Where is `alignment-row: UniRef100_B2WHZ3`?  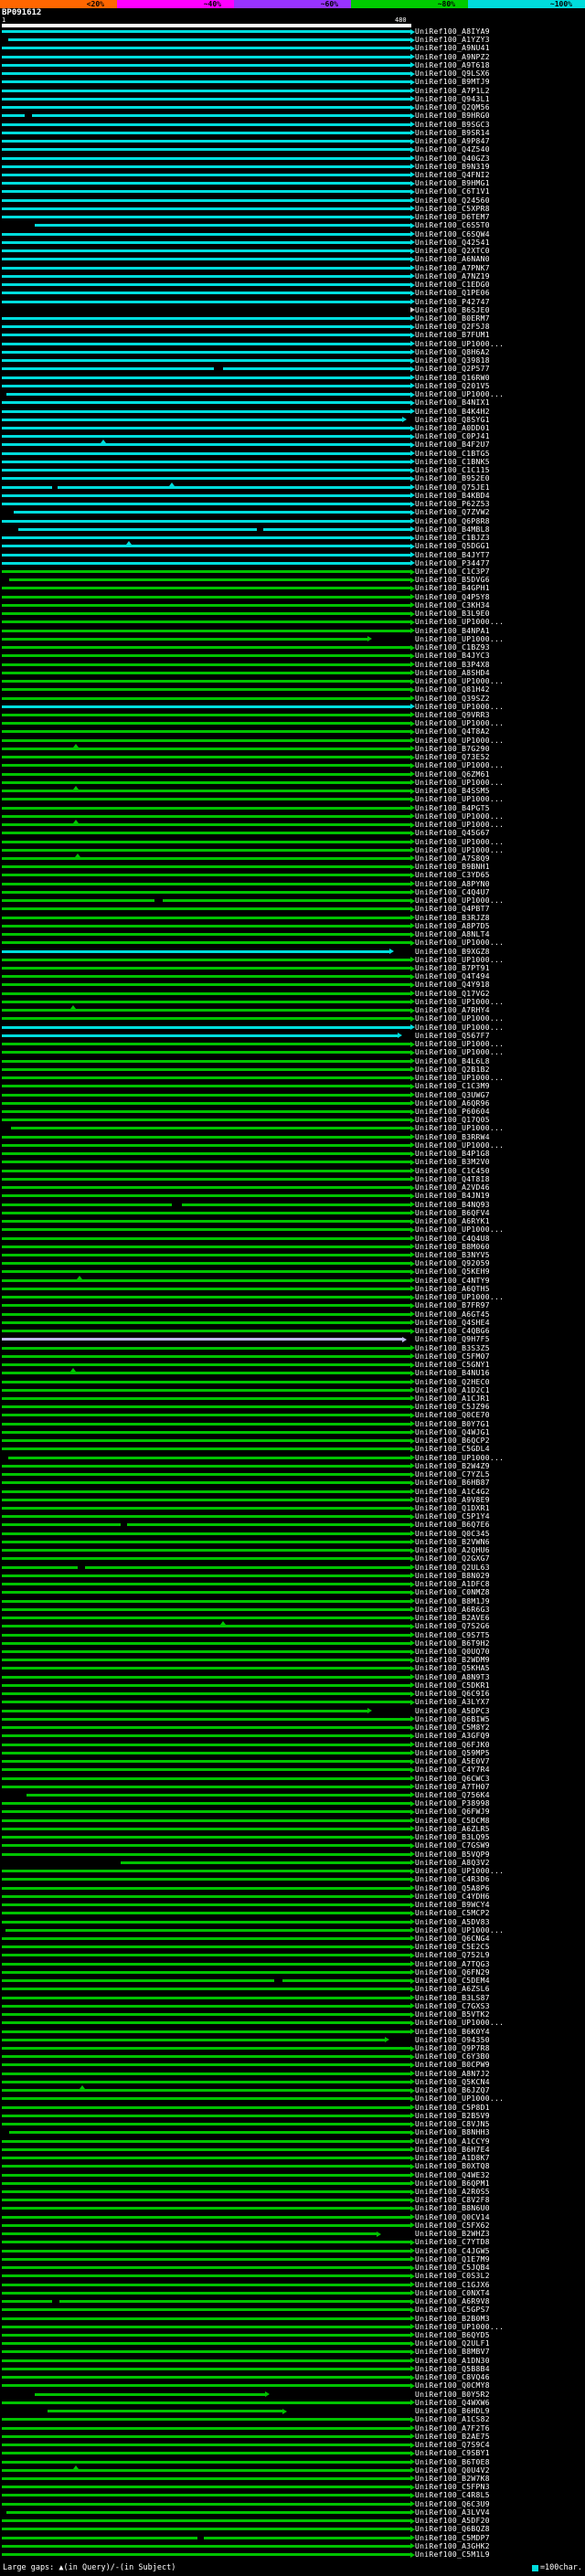 alignment-row: UniRef100_B2WHZ3 is located at coordinates (293, 2234).